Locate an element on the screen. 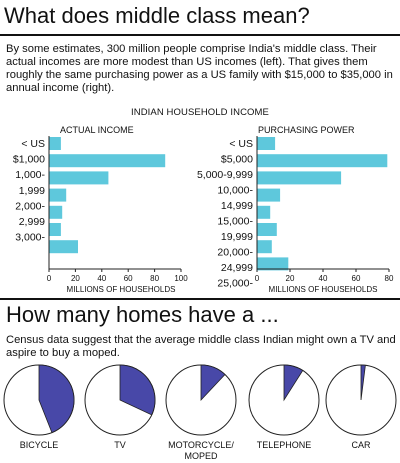 Image resolution: width=400 pixels, height=463 pixels. pie-label: CAR is located at coordinates (361, 445).